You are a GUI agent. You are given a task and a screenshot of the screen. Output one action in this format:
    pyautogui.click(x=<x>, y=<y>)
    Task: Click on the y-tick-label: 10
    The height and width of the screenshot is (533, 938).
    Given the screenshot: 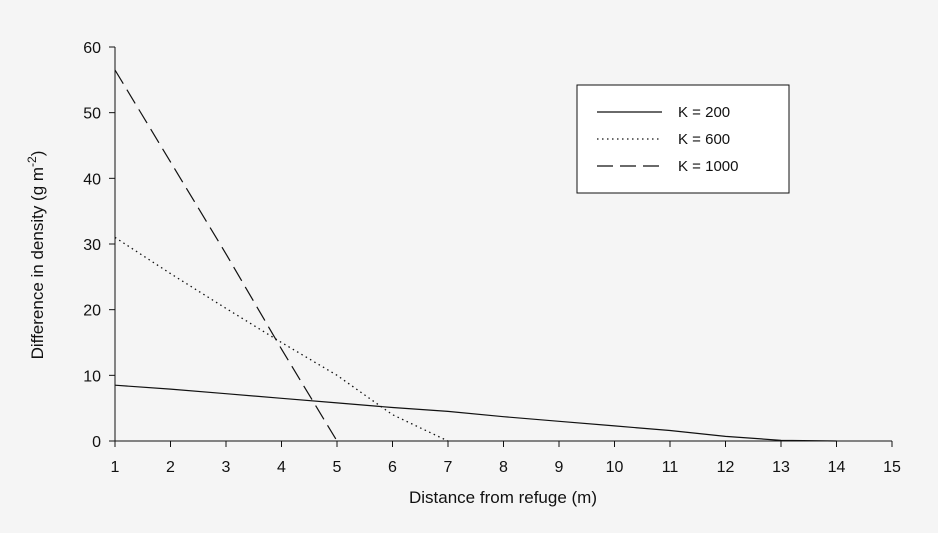 What is the action you would take?
    pyautogui.click(x=92, y=376)
    